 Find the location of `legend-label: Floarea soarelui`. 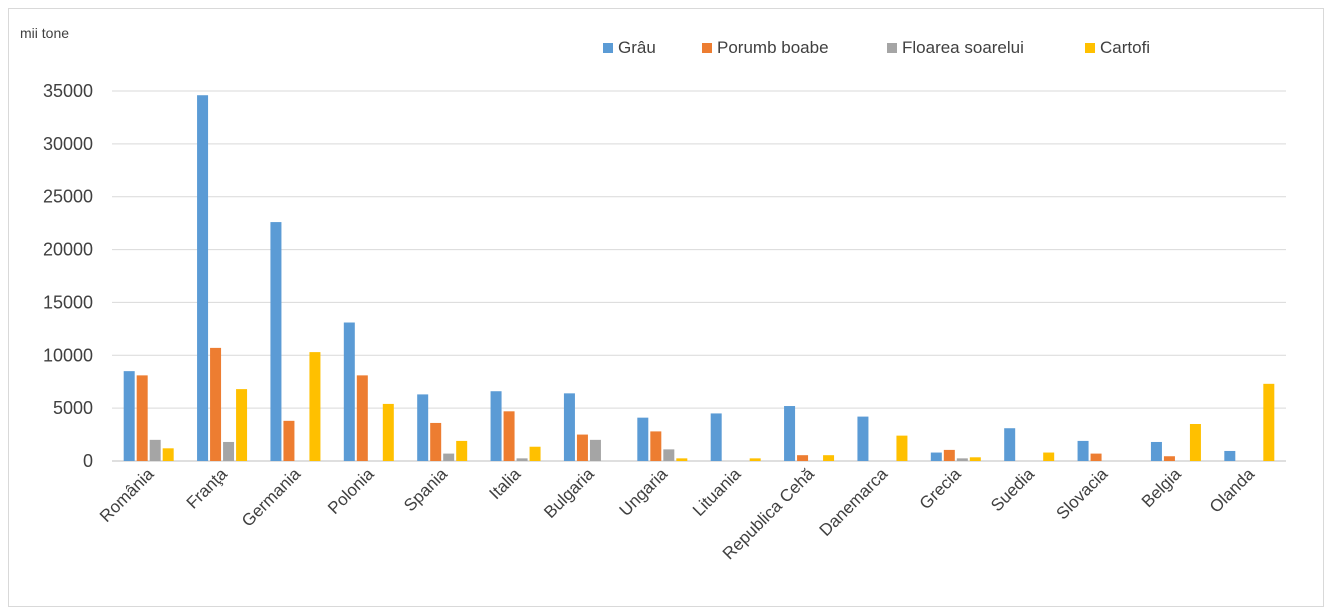

legend-label: Floarea soarelui is located at coordinates (963, 47).